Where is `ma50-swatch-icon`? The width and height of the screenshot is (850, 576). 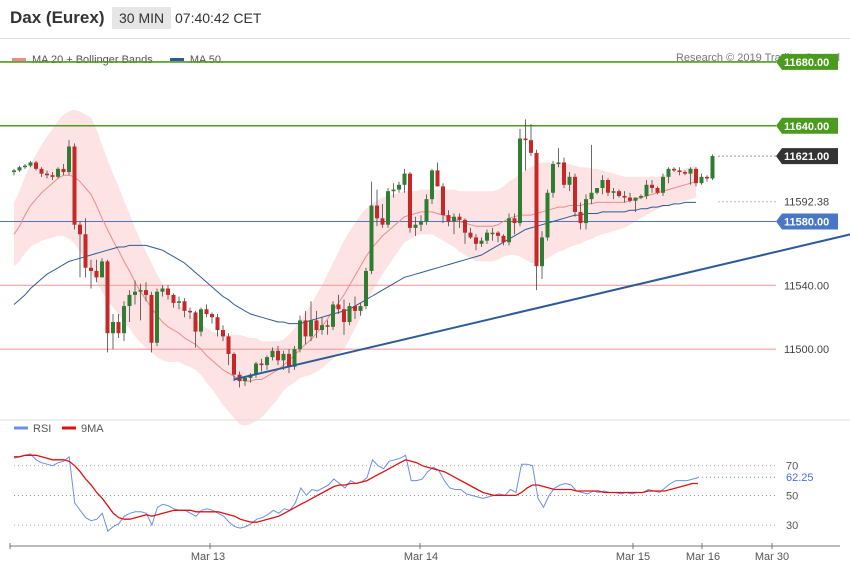 ma50-swatch-icon is located at coordinates (176, 59).